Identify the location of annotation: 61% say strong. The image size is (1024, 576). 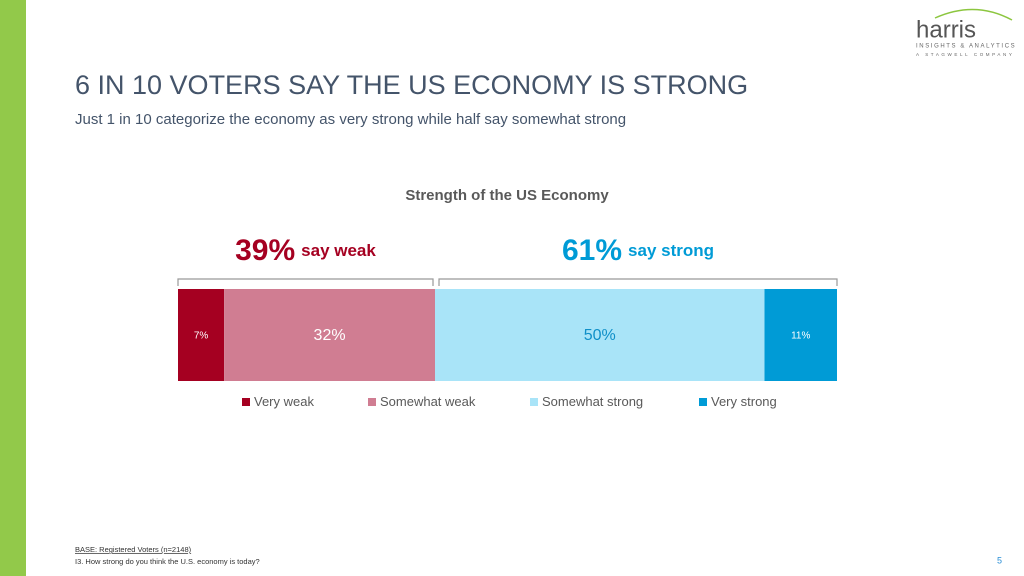
(638, 250).